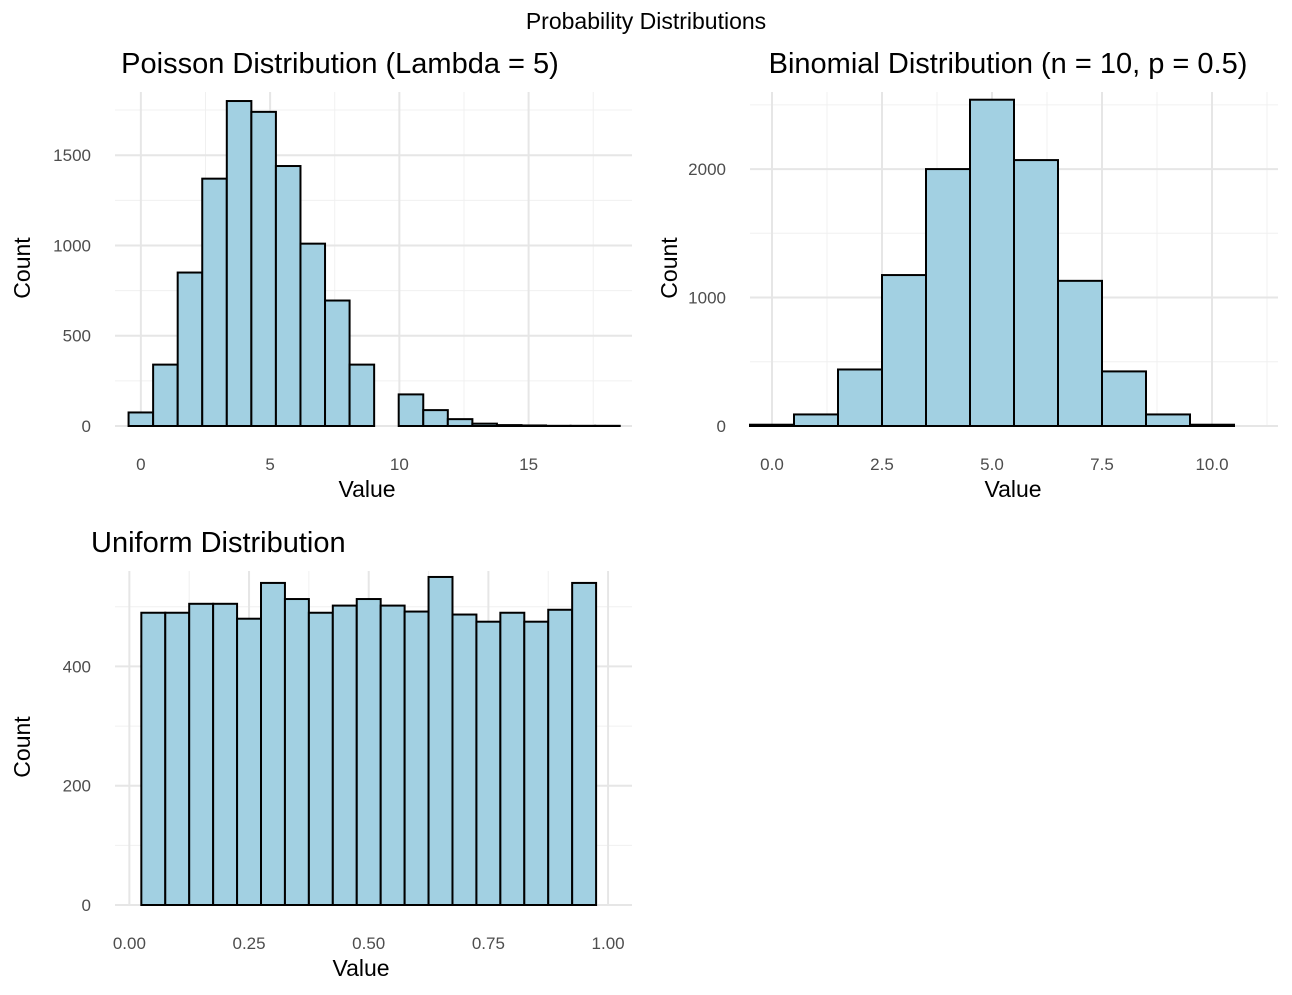 The height and width of the screenshot is (995, 1292). What do you see at coordinates (721, 426) in the screenshot?
I see `y-tick-label-binomial: 0` at bounding box center [721, 426].